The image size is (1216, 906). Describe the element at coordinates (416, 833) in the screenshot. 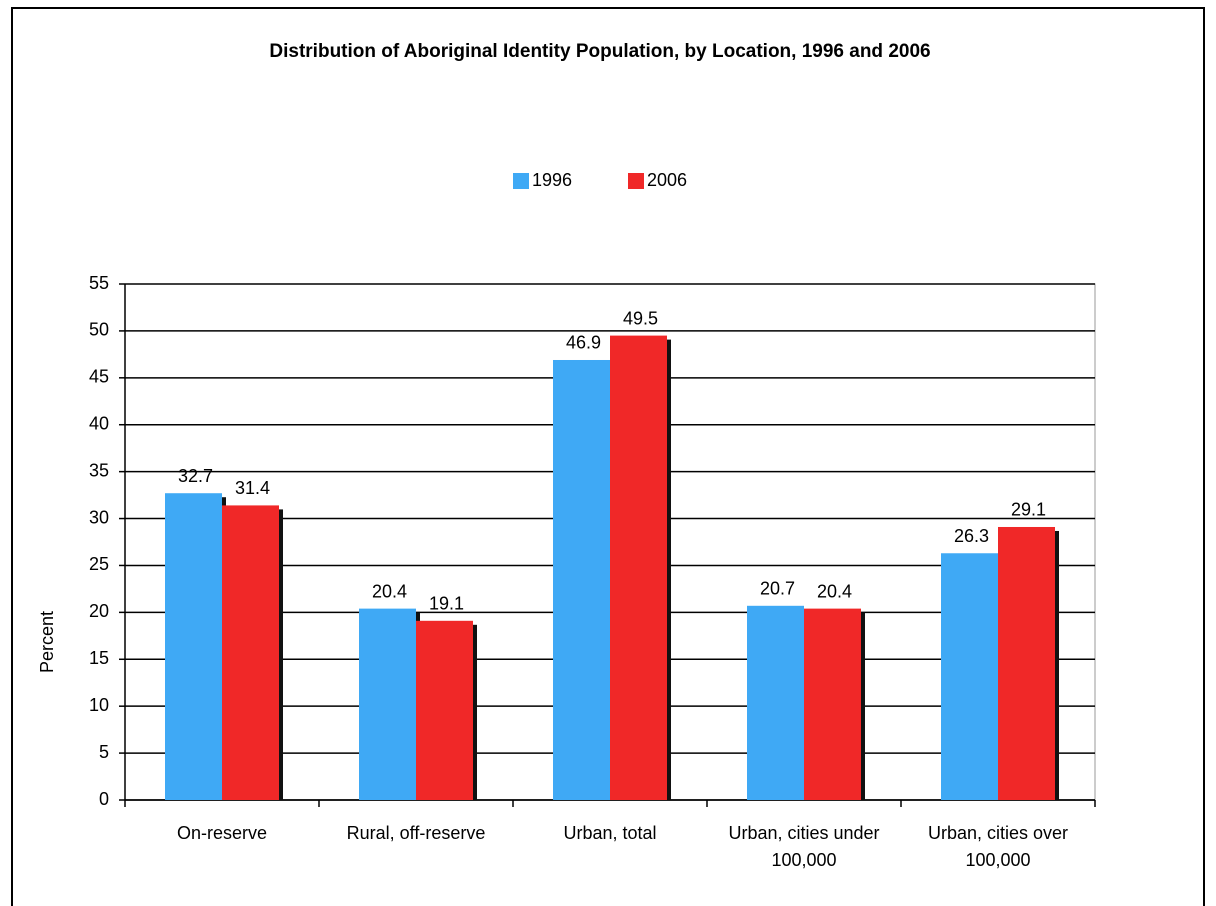

I see `x-tick-label: Rural, off-reserve` at that location.